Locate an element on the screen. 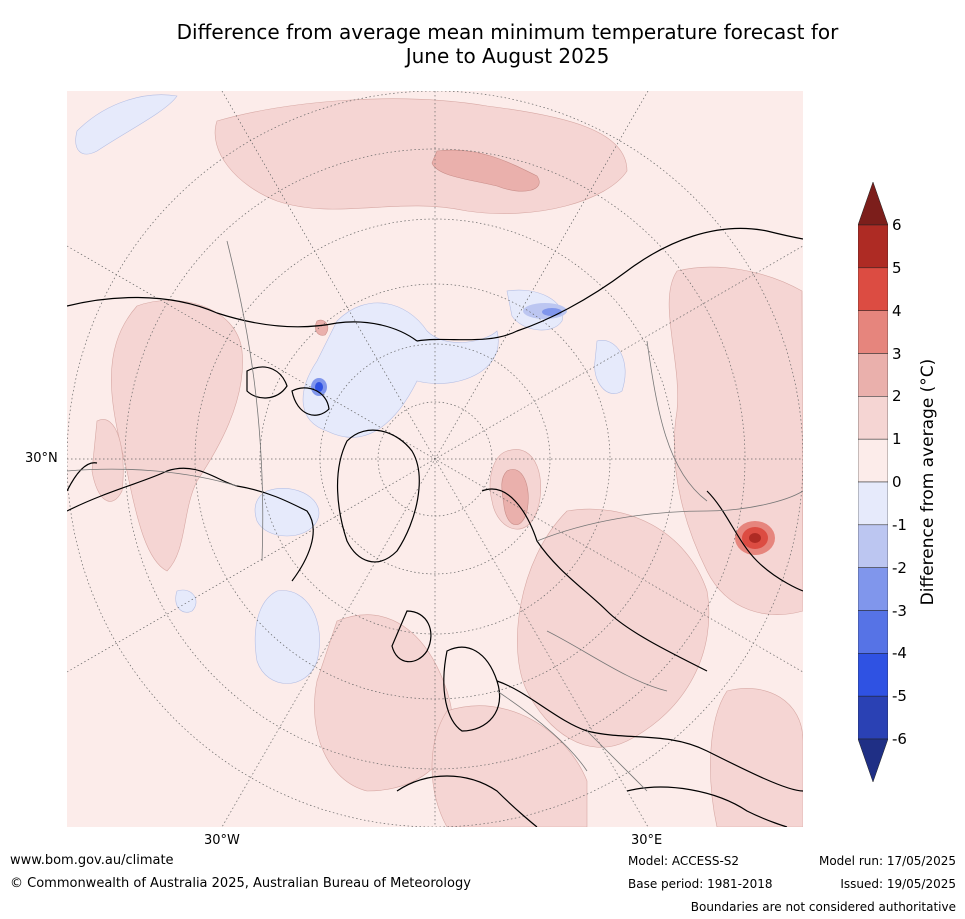 This screenshot has width=965, height=919. colorbar is located at coordinates (873, 482).